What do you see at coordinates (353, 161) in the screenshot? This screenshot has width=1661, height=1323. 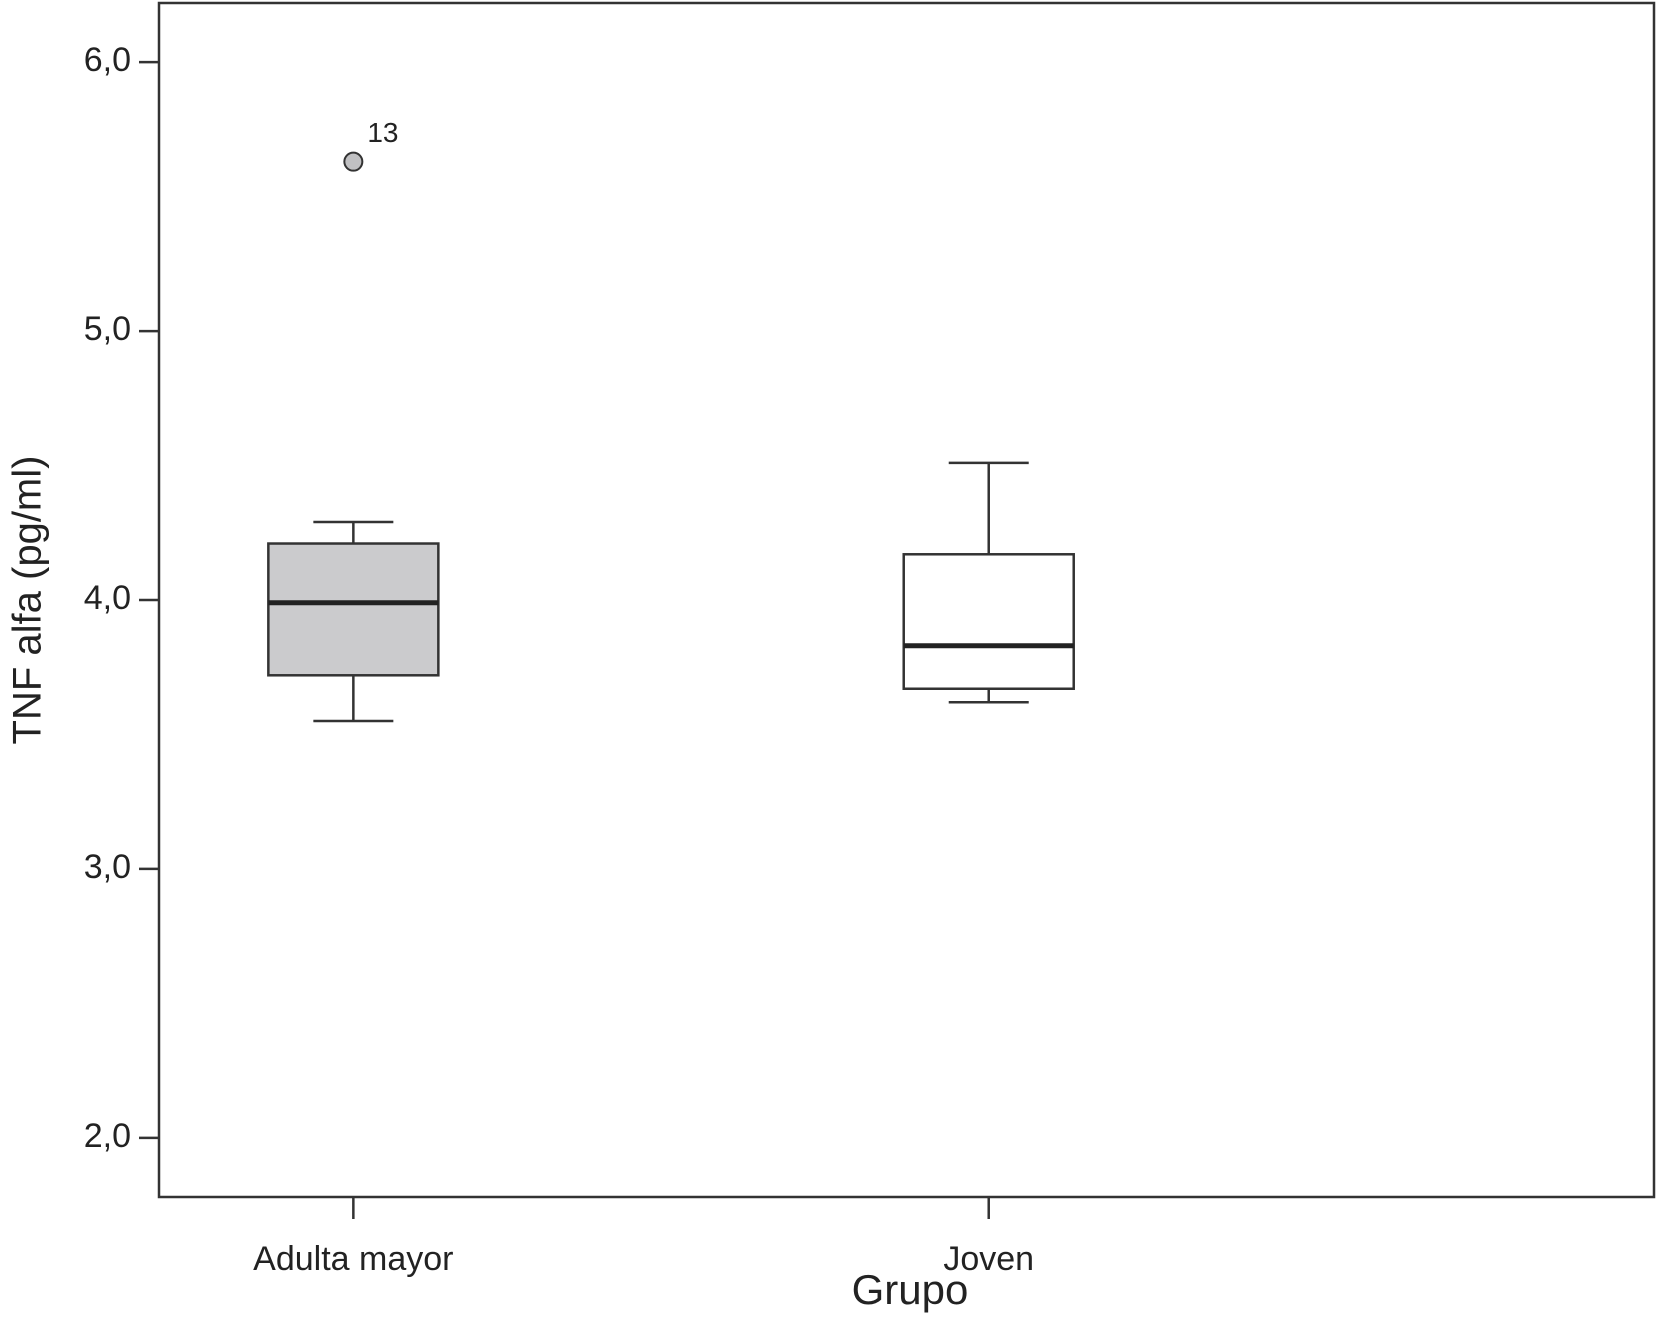 I see `outlier` at bounding box center [353, 161].